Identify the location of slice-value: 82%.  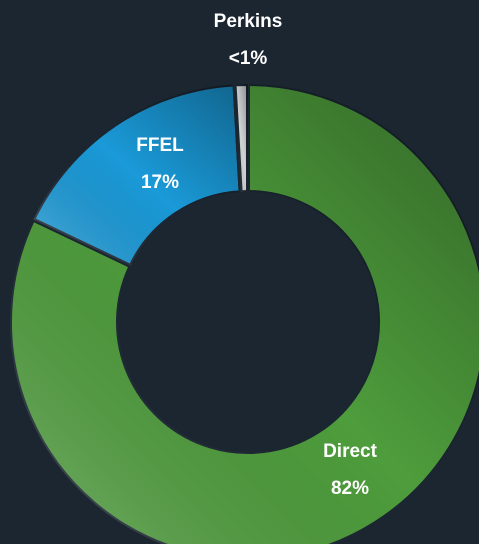
(350, 488).